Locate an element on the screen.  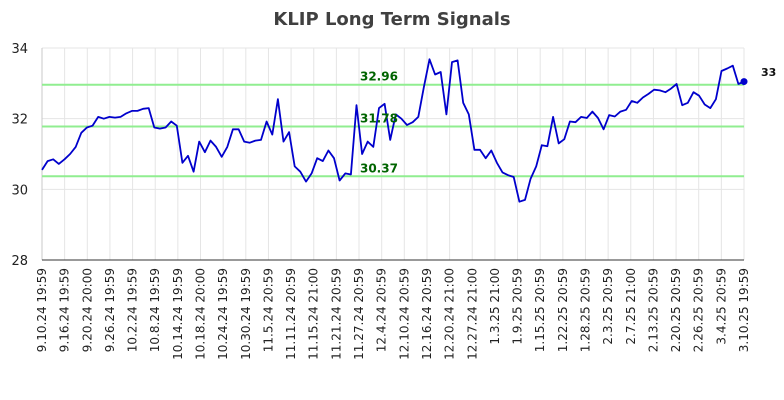
labels: 32.96 31.78 30.37 33 is located at coordinates (568, 120).